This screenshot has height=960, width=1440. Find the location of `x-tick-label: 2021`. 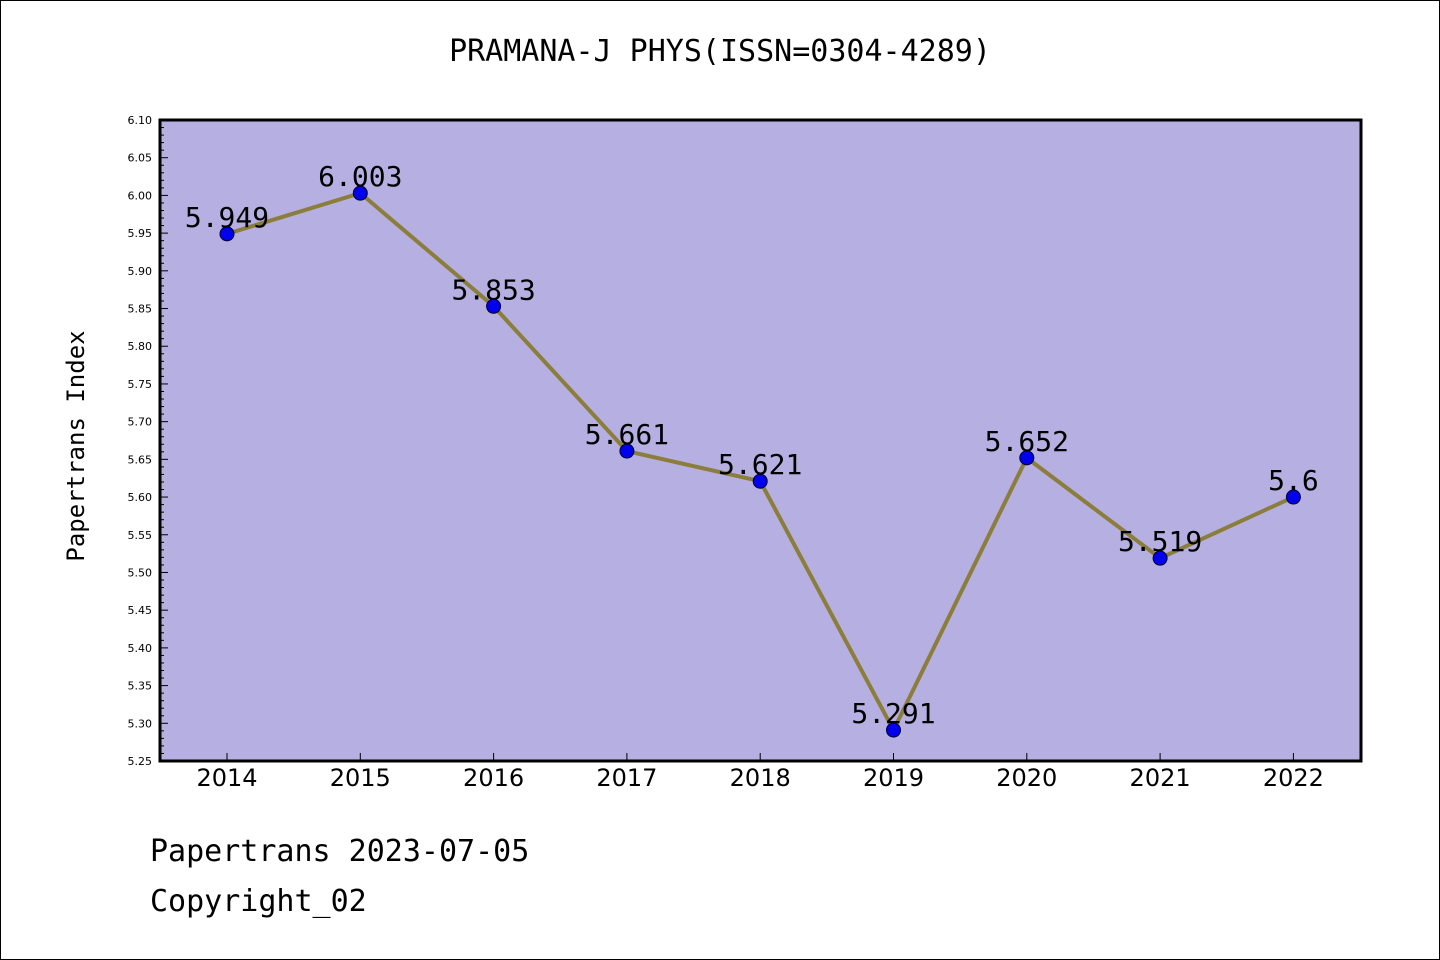

x-tick-label: 2021 is located at coordinates (1160, 778).